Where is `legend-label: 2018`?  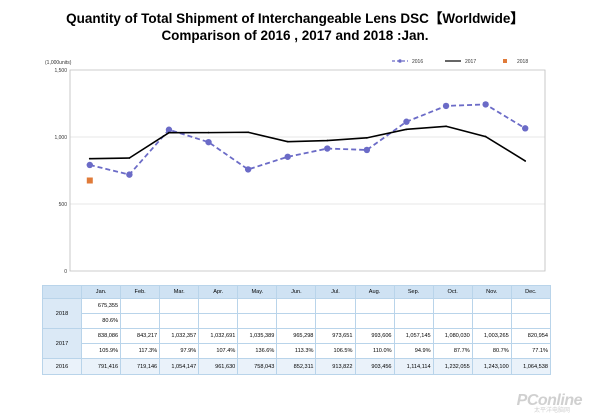
legend-label: 2018 is located at coordinates (522, 62).